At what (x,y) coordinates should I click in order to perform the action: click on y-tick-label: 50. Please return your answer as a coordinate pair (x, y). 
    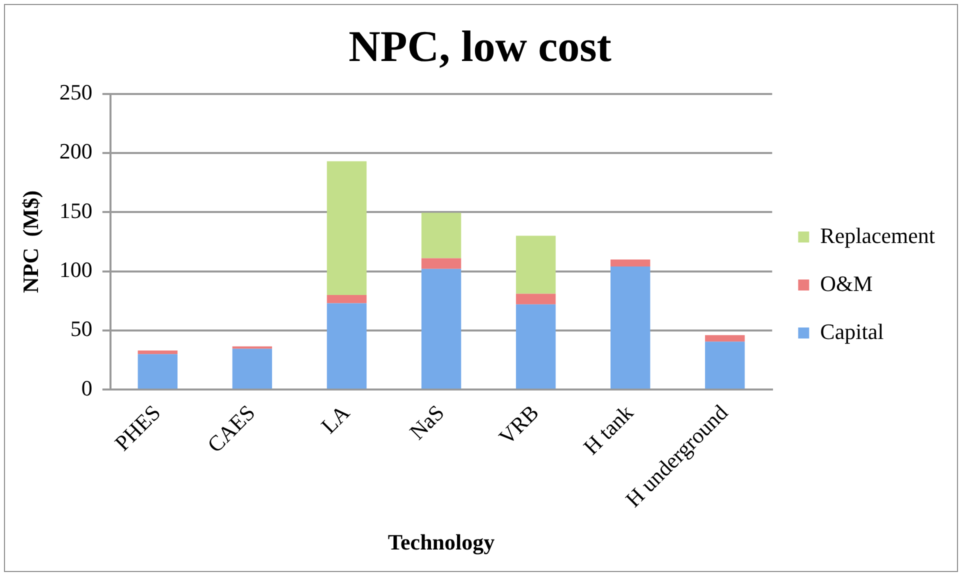
    Looking at the image, I should click on (81, 329).